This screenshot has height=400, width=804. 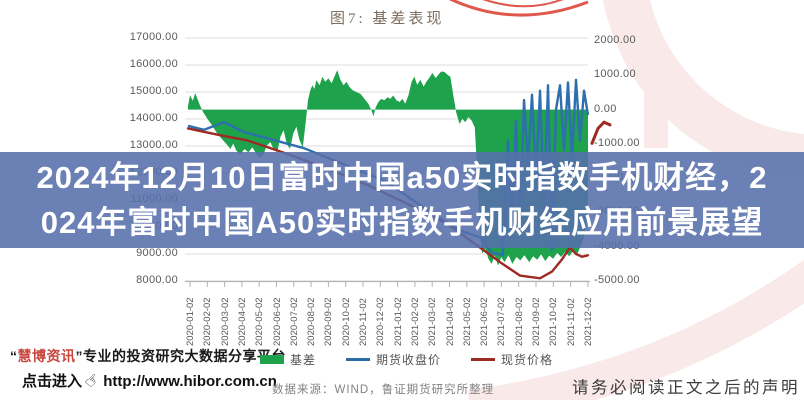 I want to click on brand-cta-line: 点击进入☞http://www.hibor.com.cn, so click(x=149, y=380).